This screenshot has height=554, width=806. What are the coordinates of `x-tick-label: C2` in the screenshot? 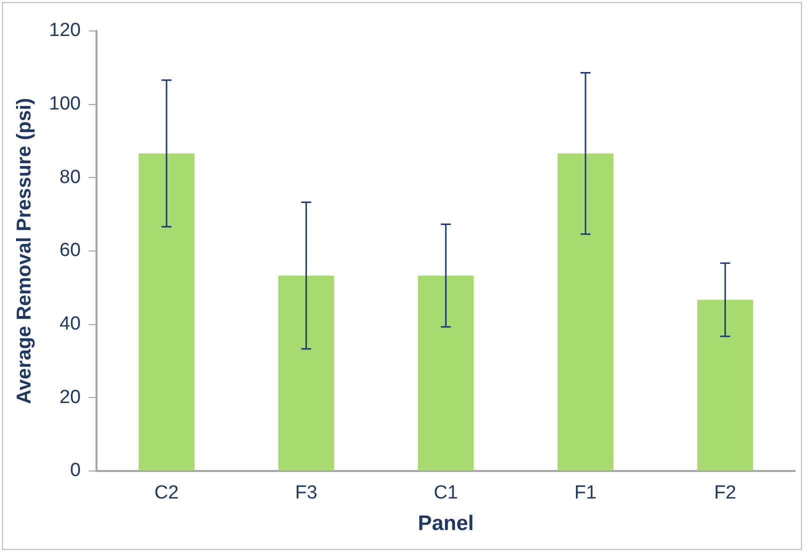 It's located at (166, 493).